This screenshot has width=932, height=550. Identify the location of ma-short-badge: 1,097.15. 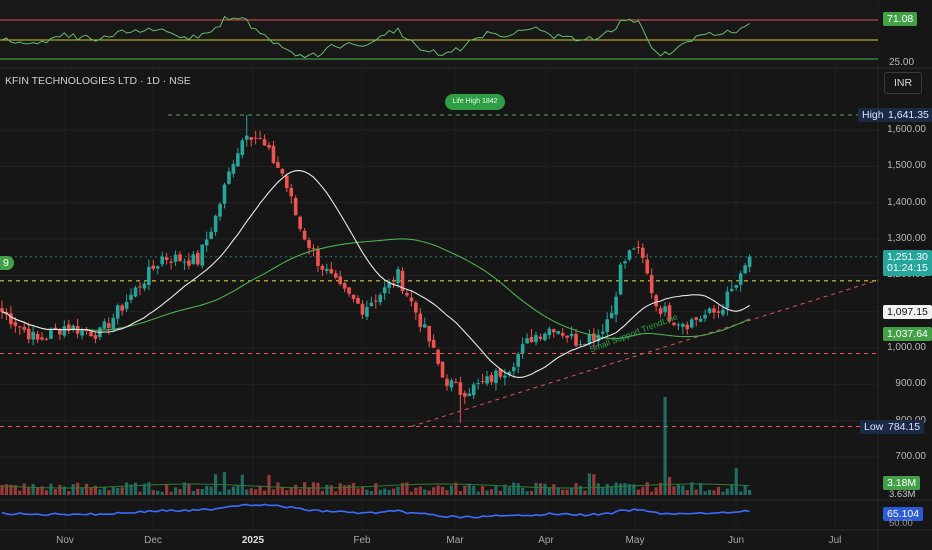
(907, 312).